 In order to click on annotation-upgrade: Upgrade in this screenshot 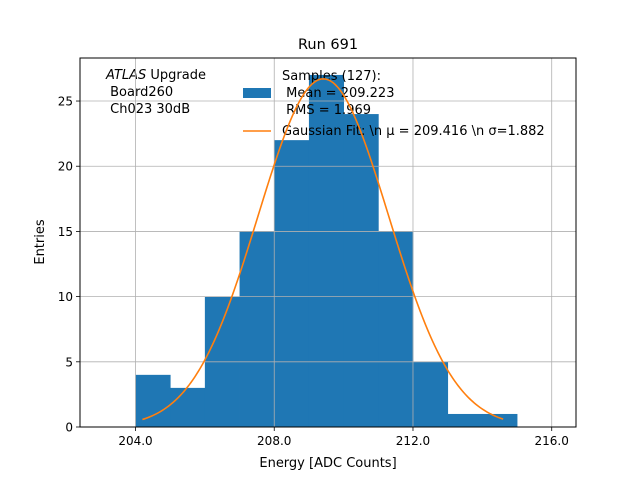, I will do `click(176, 75)`.